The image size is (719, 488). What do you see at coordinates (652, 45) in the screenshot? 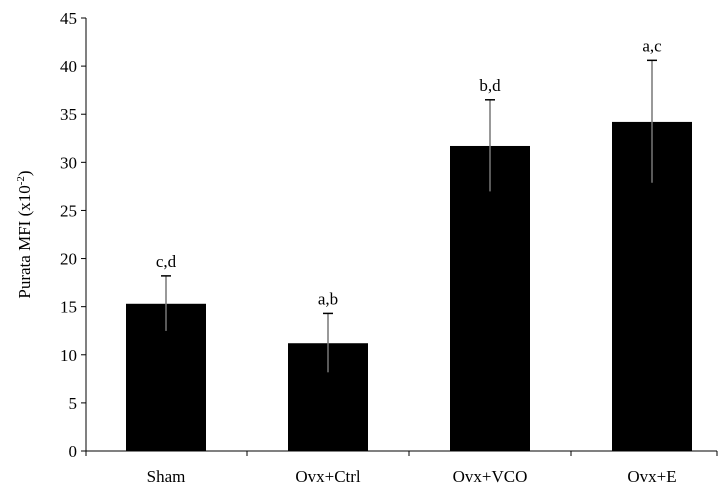
I see `significance-label: a,c` at bounding box center [652, 45].